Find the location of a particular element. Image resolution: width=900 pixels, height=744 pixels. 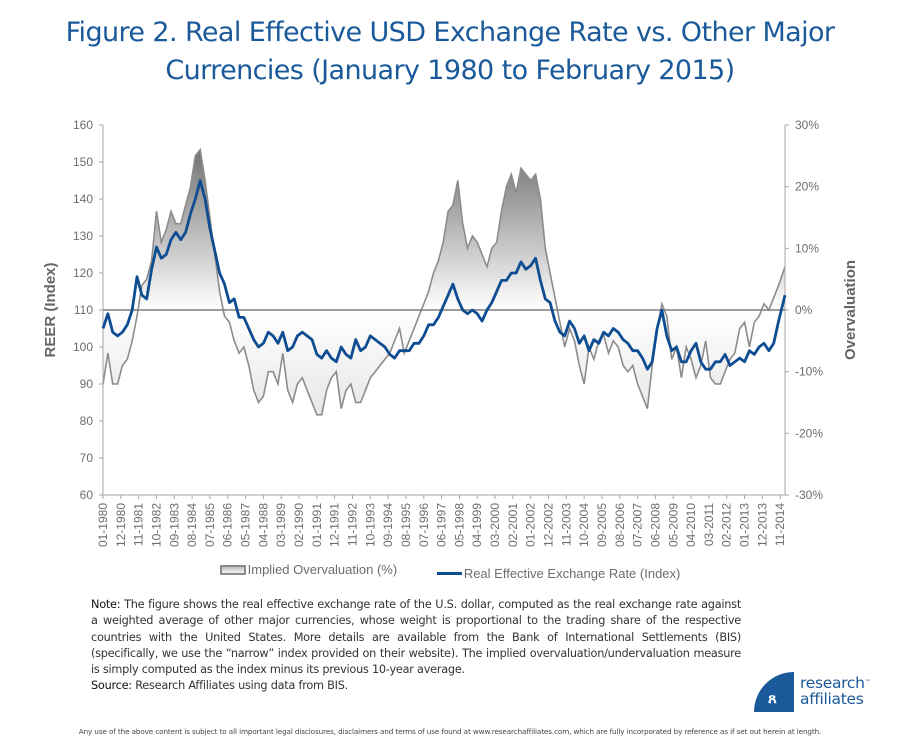

x-tick-label: 07-1996 is located at coordinates (424, 525).